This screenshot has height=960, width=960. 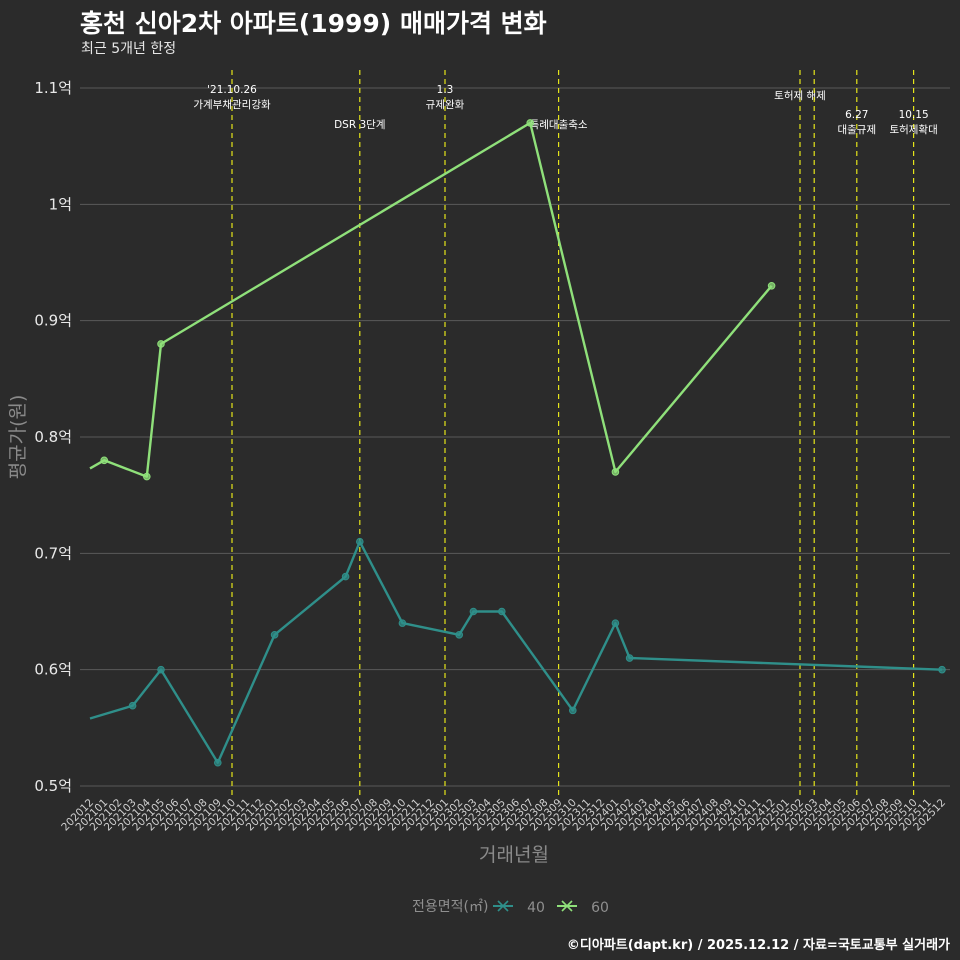 What do you see at coordinates (359, 125) in the screenshot?
I see `event-label: DSR 3단계` at bounding box center [359, 125].